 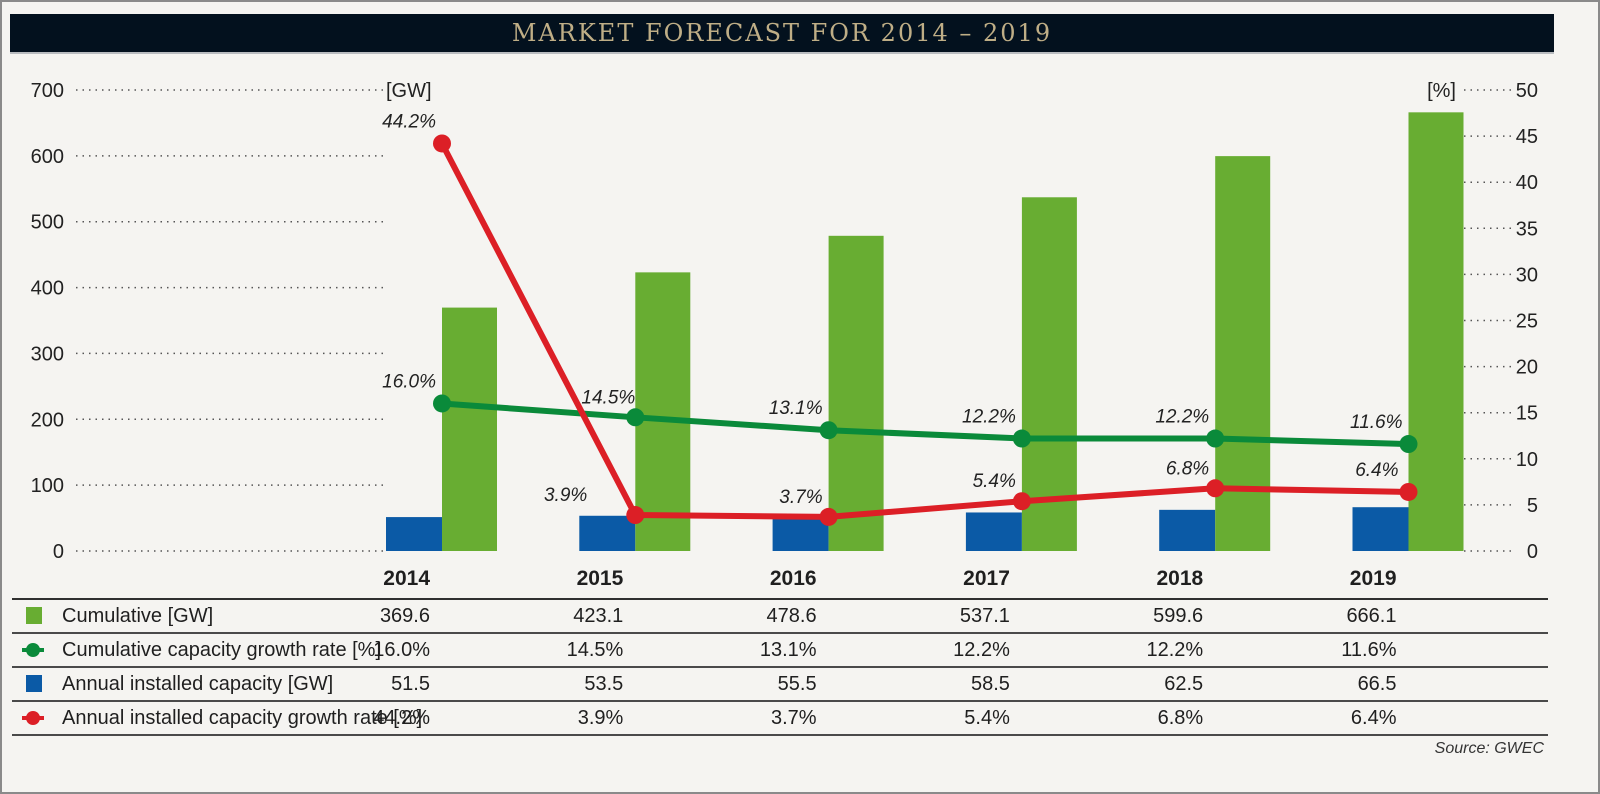 I want to click on table-cell: 6.4%, so click(x=1373, y=717).